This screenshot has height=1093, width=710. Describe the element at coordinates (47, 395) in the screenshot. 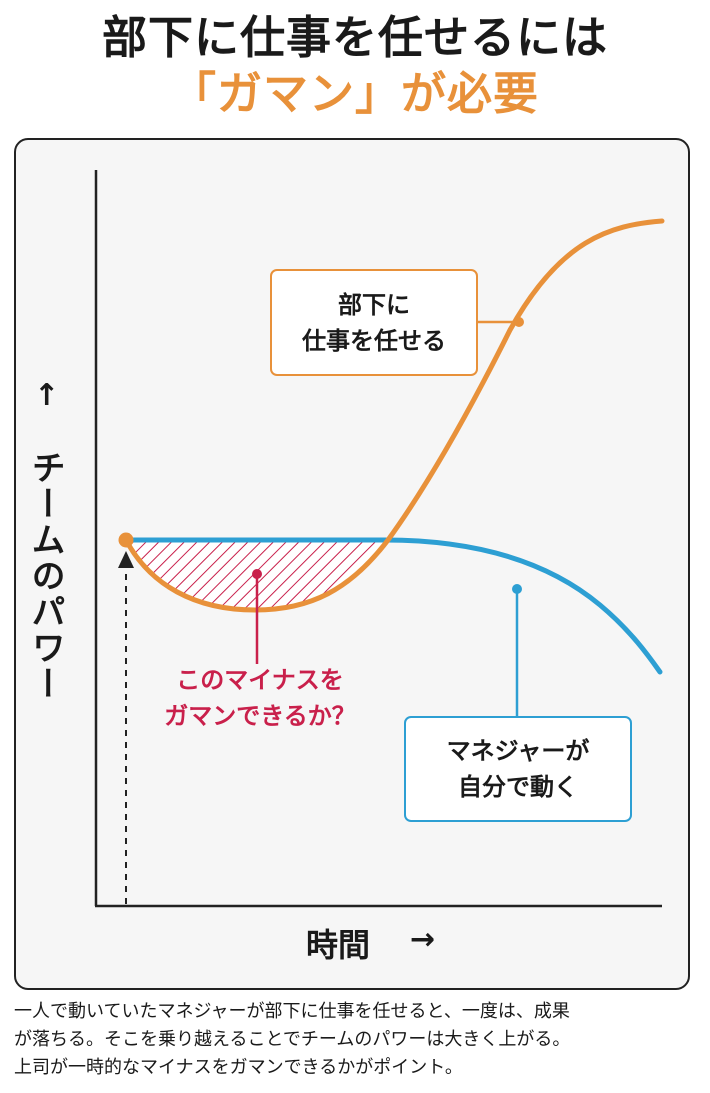

I see `y-axis-arrow: ↑` at that location.